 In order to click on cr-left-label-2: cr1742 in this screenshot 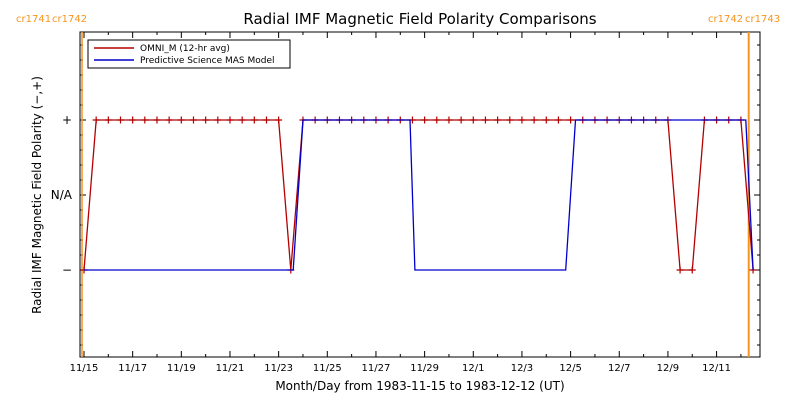, I will do `click(69, 19)`.